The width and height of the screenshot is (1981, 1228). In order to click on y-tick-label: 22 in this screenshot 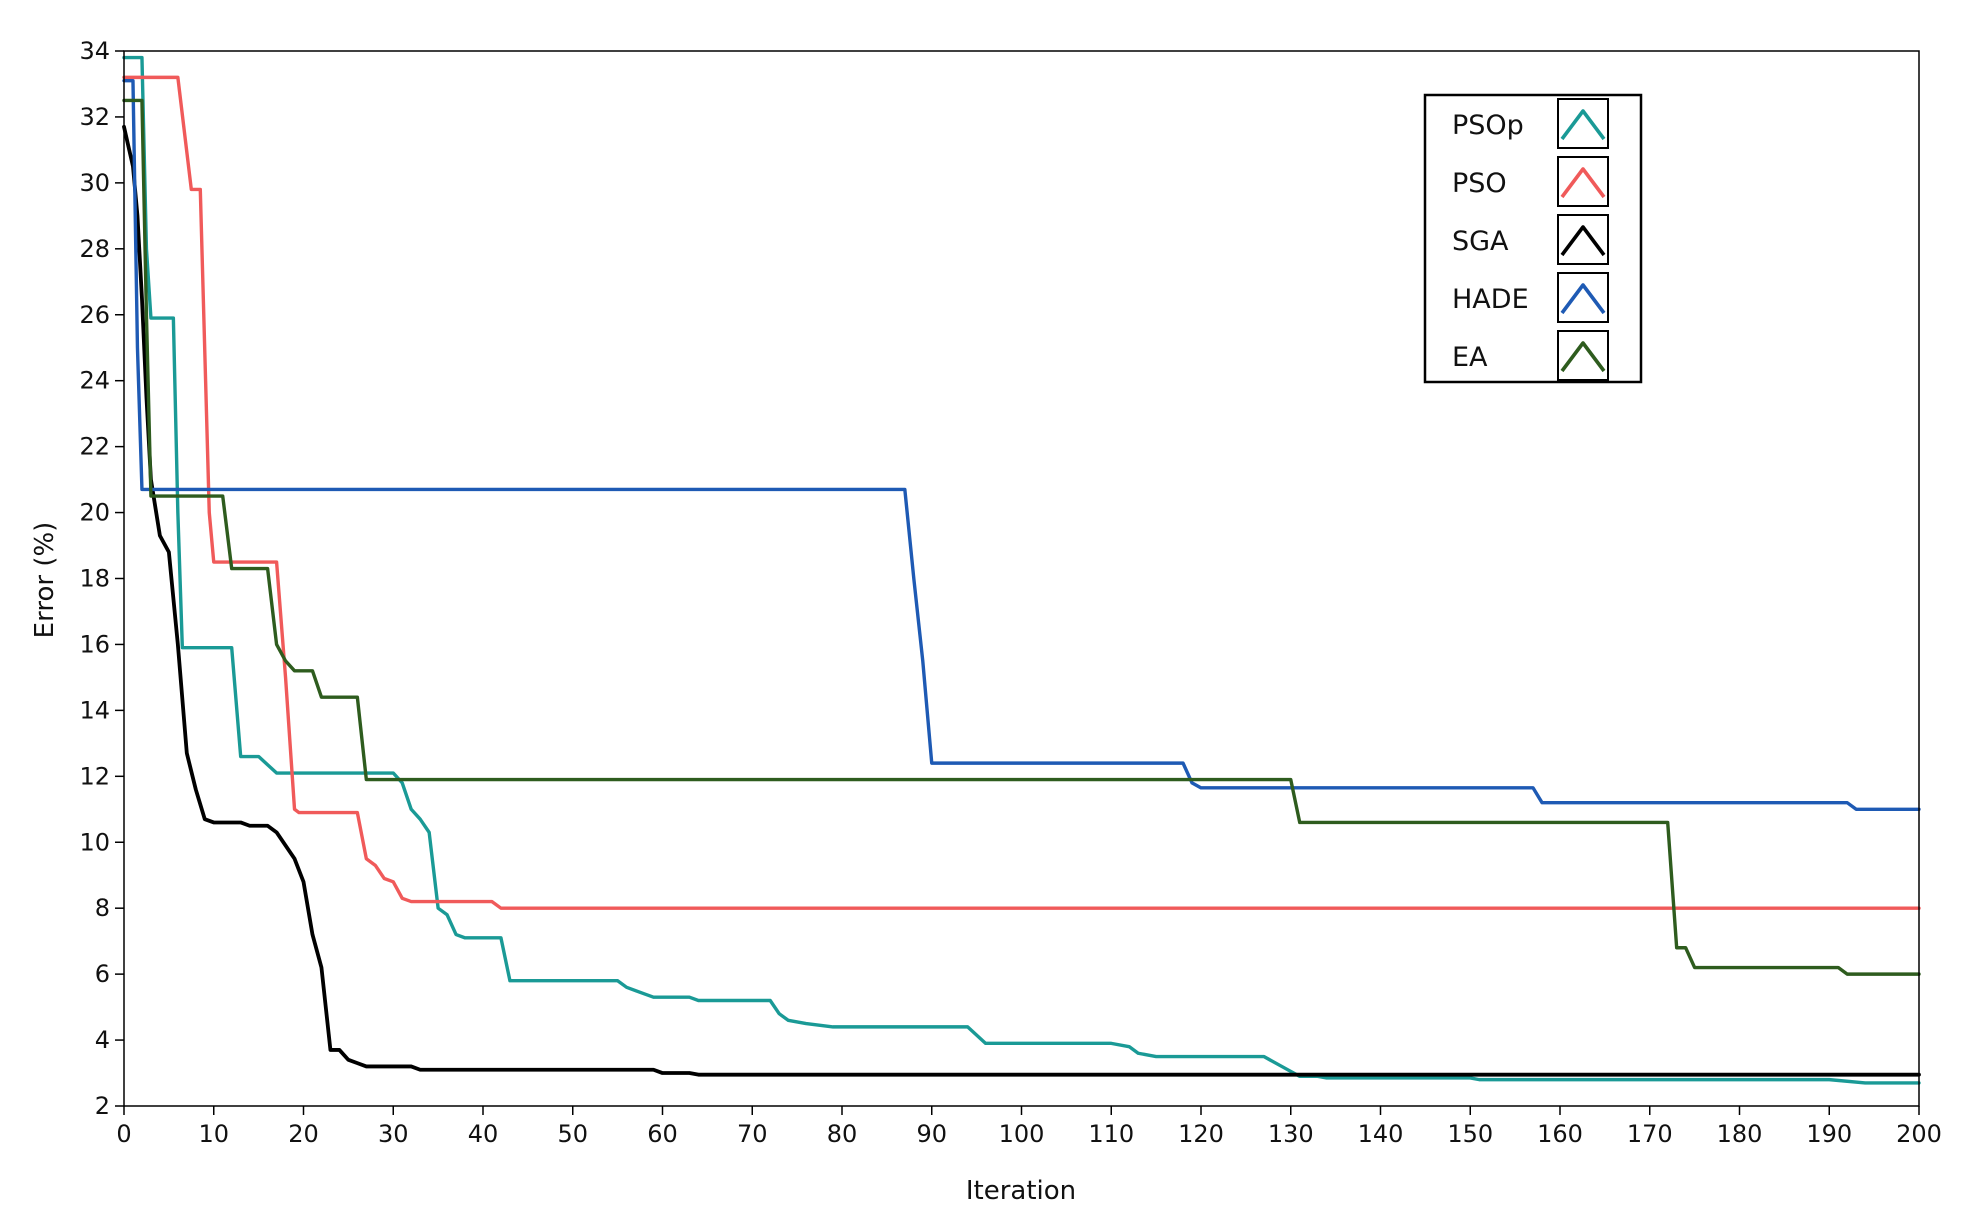, I will do `click(94, 447)`.